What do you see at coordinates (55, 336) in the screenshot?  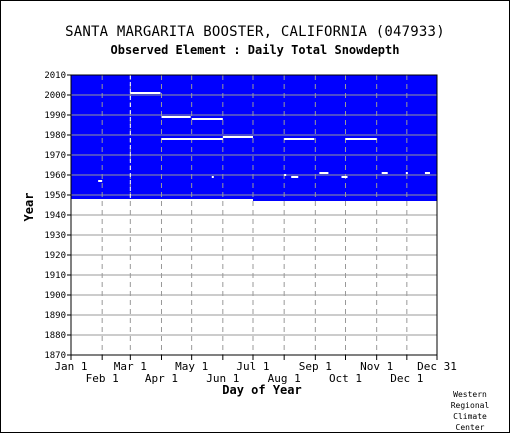 I see `y-tick-label: 1880` at bounding box center [55, 336].